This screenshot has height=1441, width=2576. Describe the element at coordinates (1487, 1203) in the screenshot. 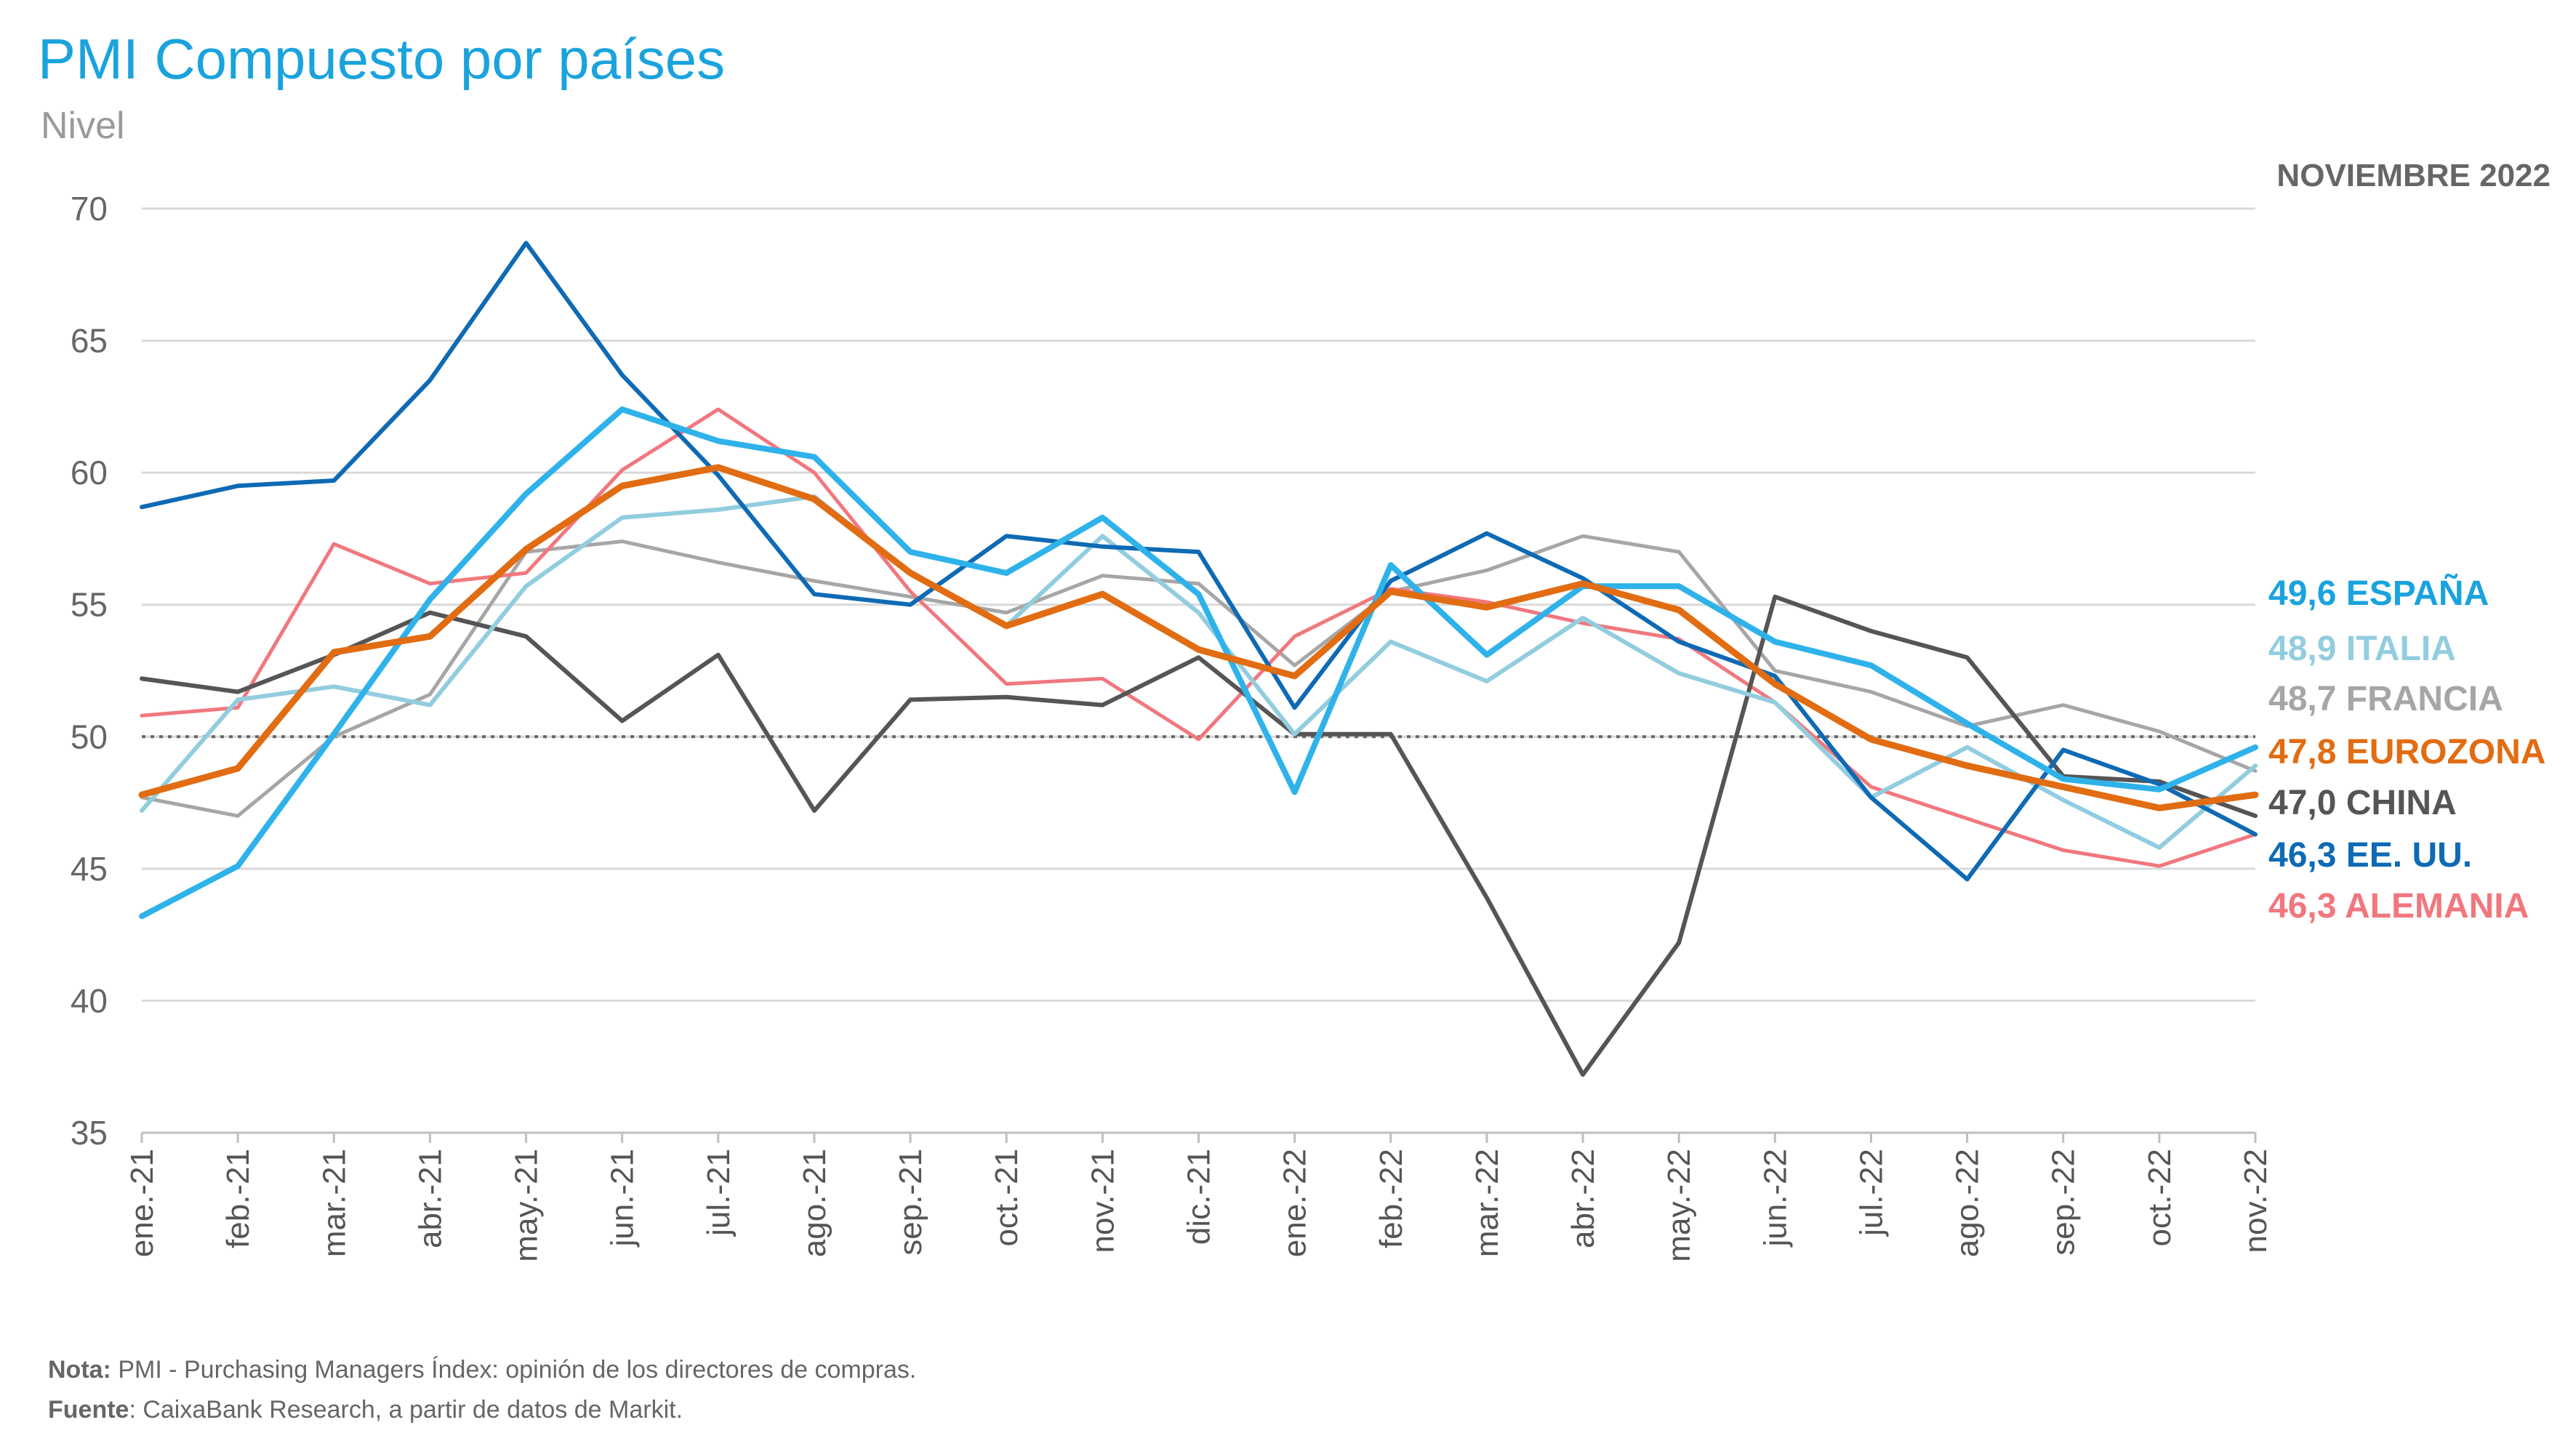

I see `x-tick-label: mar.-22` at that location.